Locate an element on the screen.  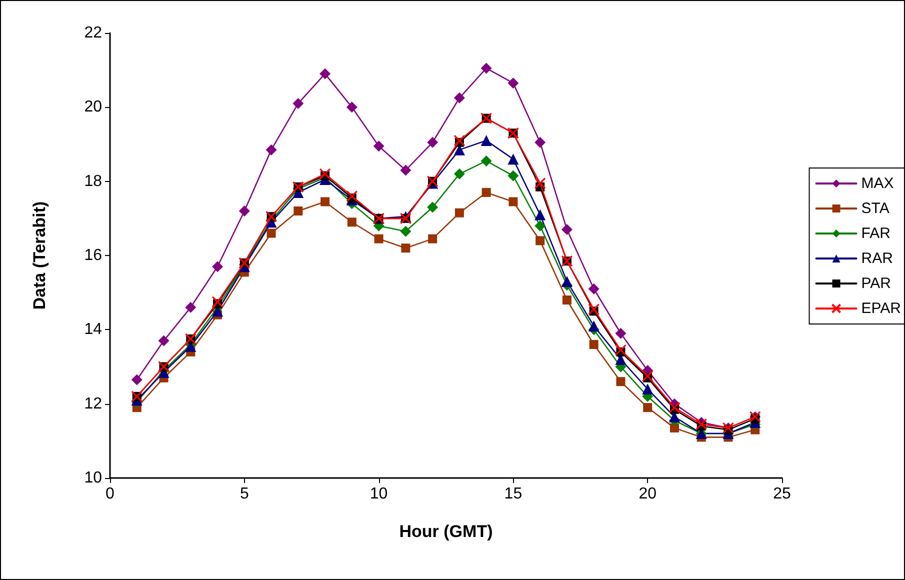
y-axis-title: Data (Terabit) is located at coordinates (39, 255).